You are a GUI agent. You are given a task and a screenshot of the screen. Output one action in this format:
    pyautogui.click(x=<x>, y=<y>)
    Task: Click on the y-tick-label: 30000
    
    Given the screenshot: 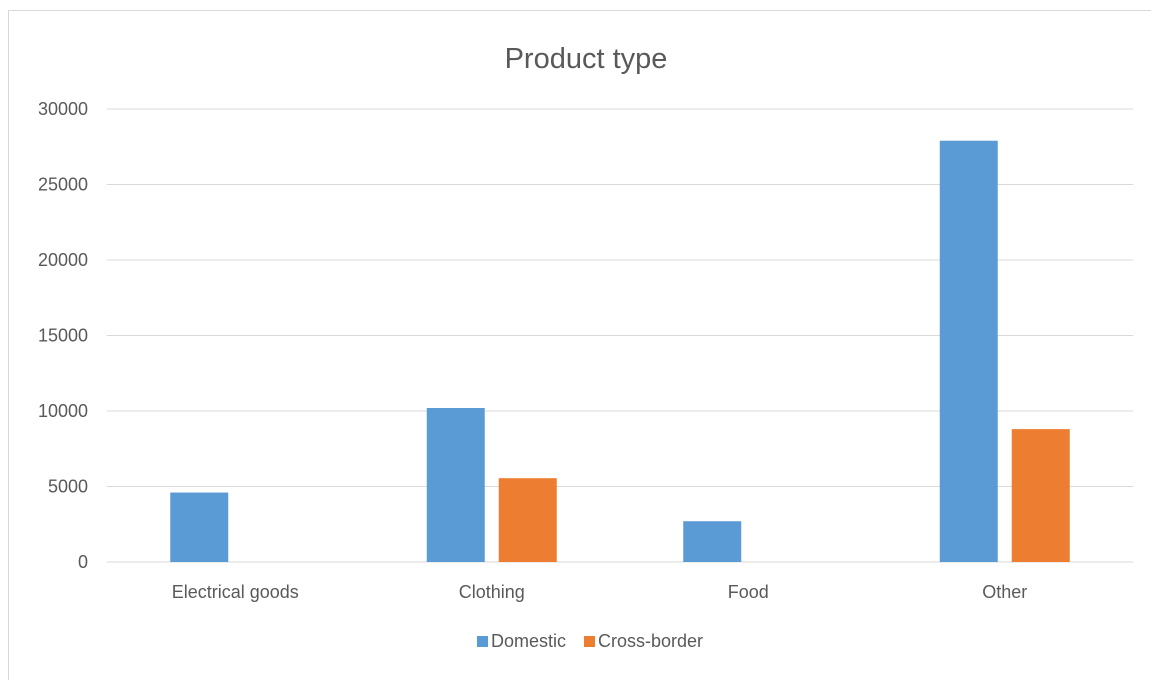 What is the action you would take?
    pyautogui.click(x=63, y=109)
    